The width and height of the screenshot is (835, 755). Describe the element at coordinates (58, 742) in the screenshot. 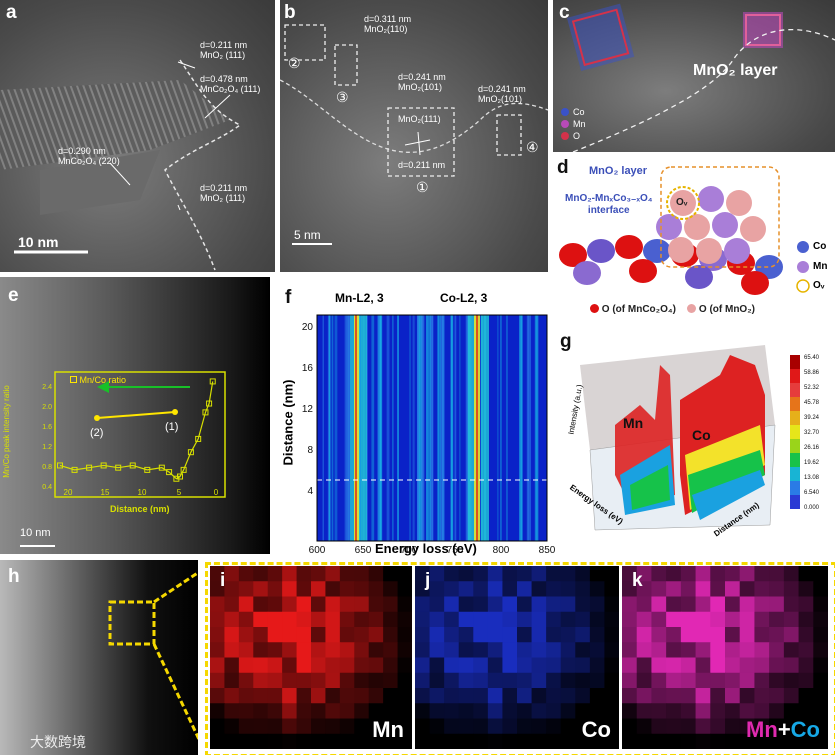

I see `panel-h-watermark: 大数跨境` at that location.